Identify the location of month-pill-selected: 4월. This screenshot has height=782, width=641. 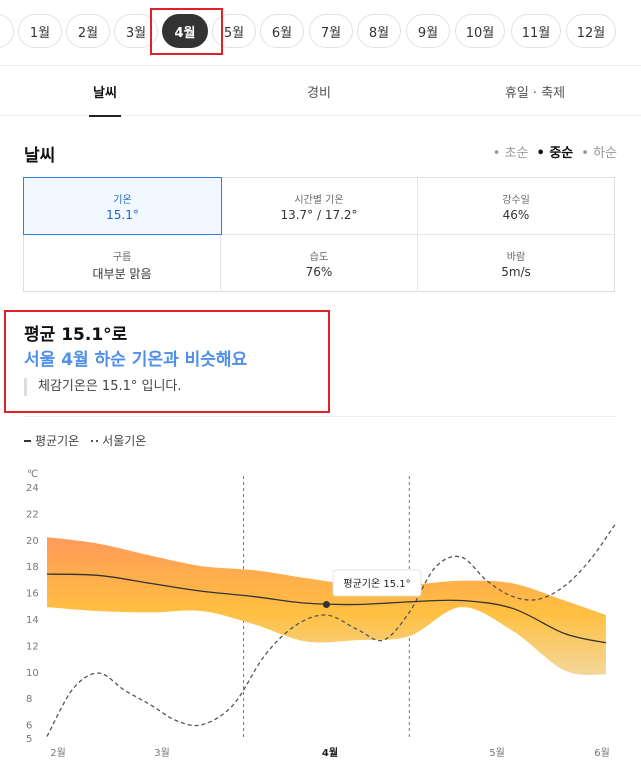
(185, 31).